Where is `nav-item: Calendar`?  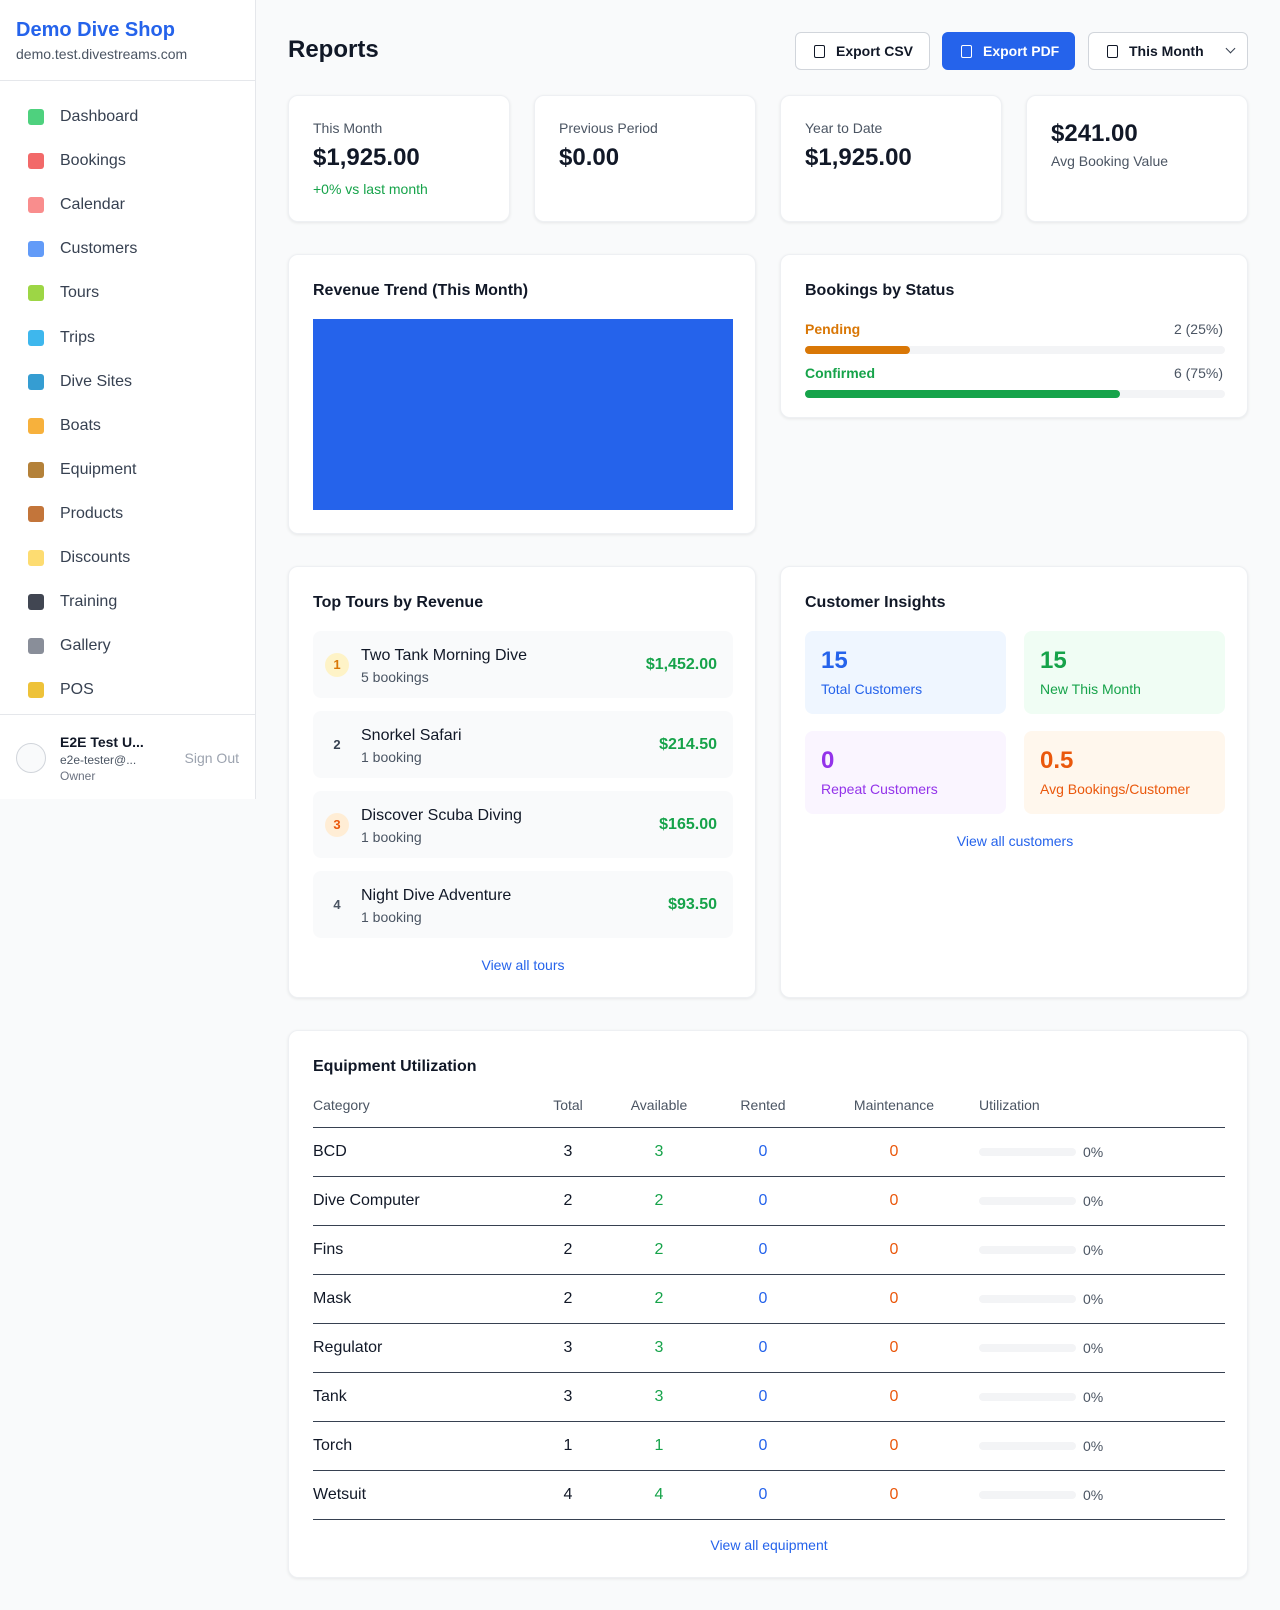
nav-item: Calendar is located at coordinates (128, 205).